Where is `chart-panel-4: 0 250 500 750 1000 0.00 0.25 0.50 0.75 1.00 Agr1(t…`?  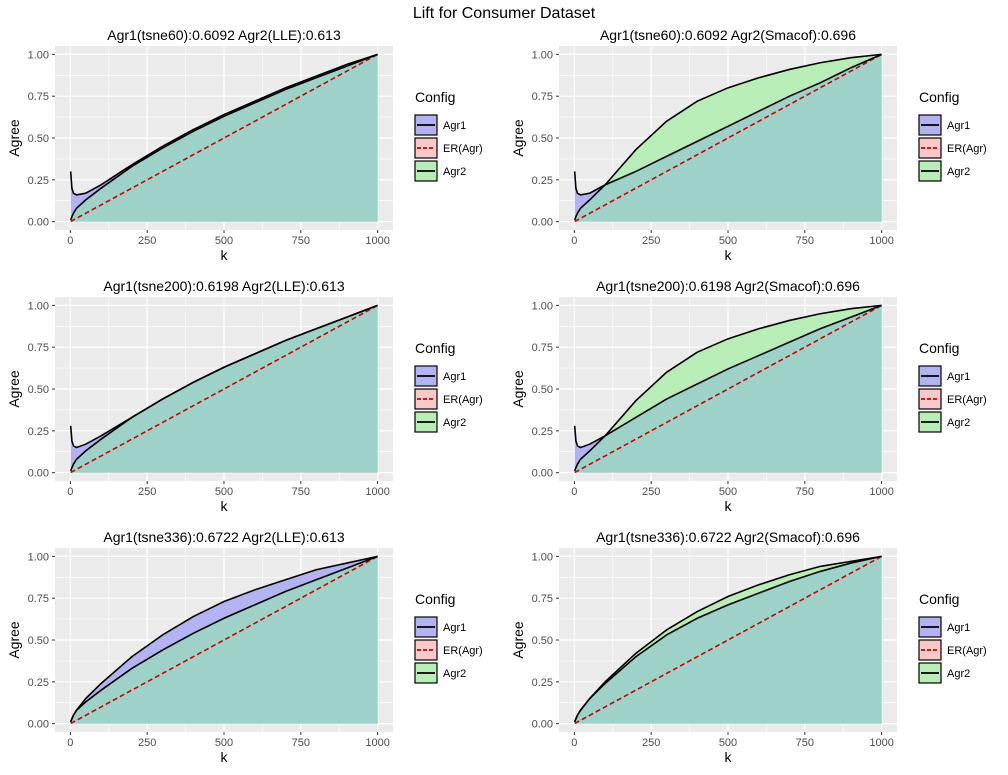
chart-panel-4: 0 250 500 750 1000 0.00 0.25 0.50 0.75 1.00 Agr1(t… is located at coordinates (748, 396).